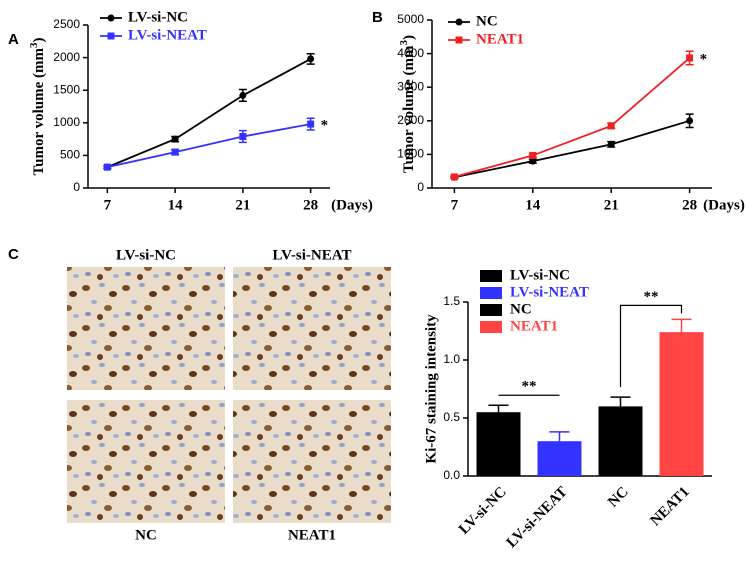 The height and width of the screenshot is (571, 753). I want to click on image-label: NC, so click(146, 535).